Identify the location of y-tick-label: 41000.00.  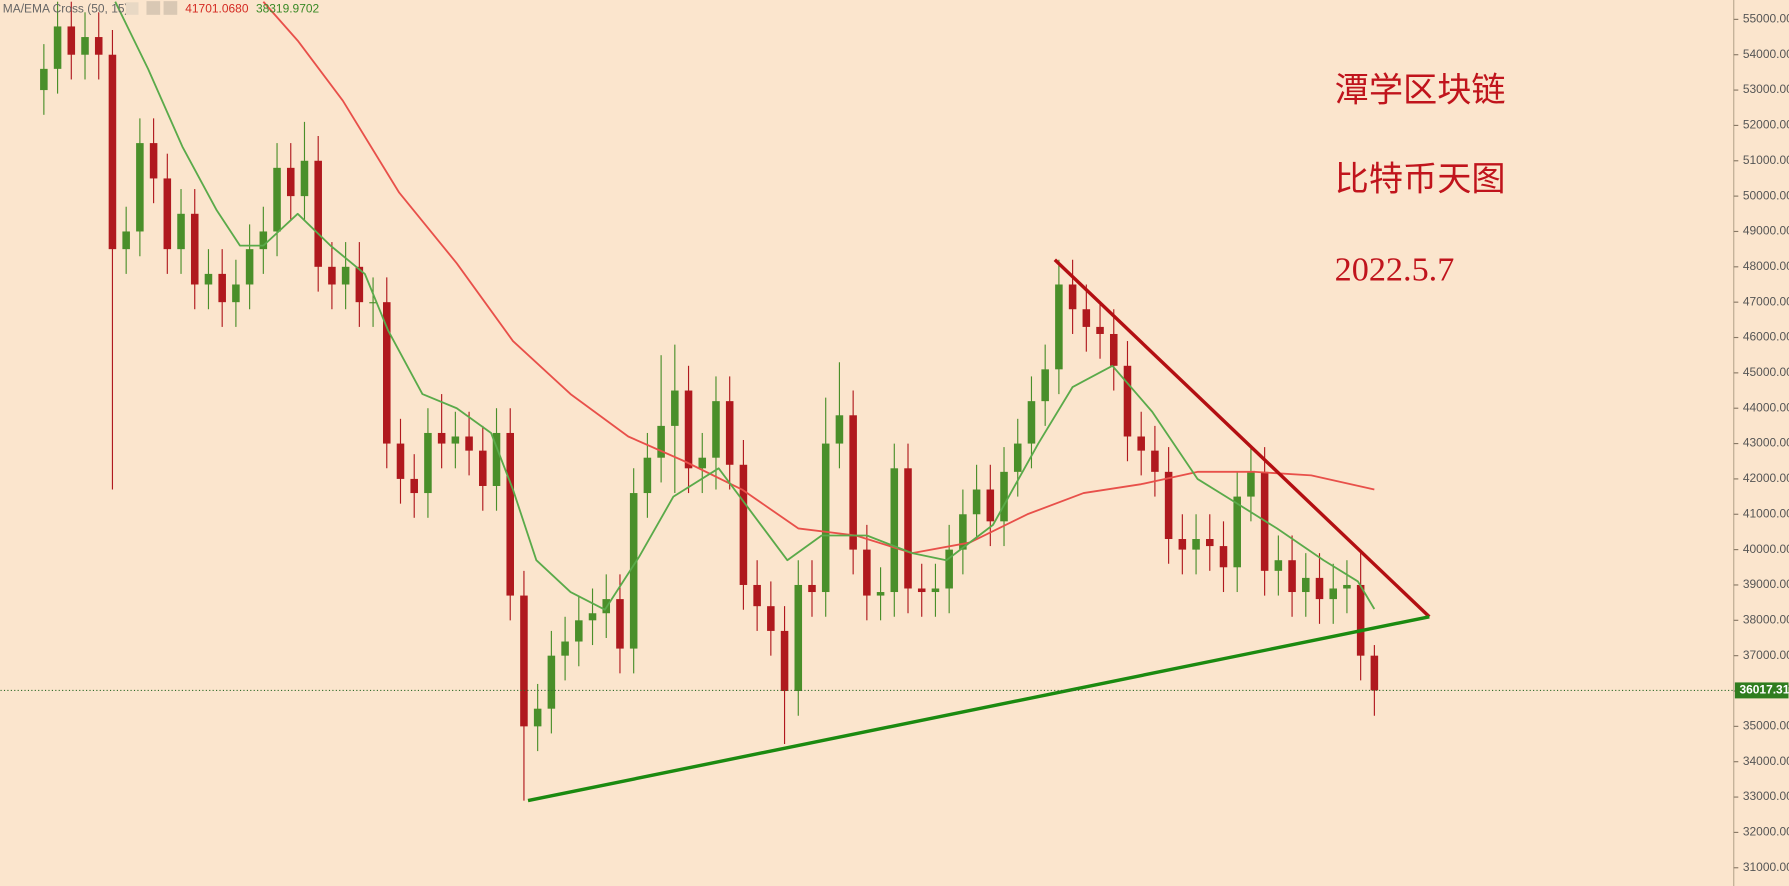
(1766, 513).